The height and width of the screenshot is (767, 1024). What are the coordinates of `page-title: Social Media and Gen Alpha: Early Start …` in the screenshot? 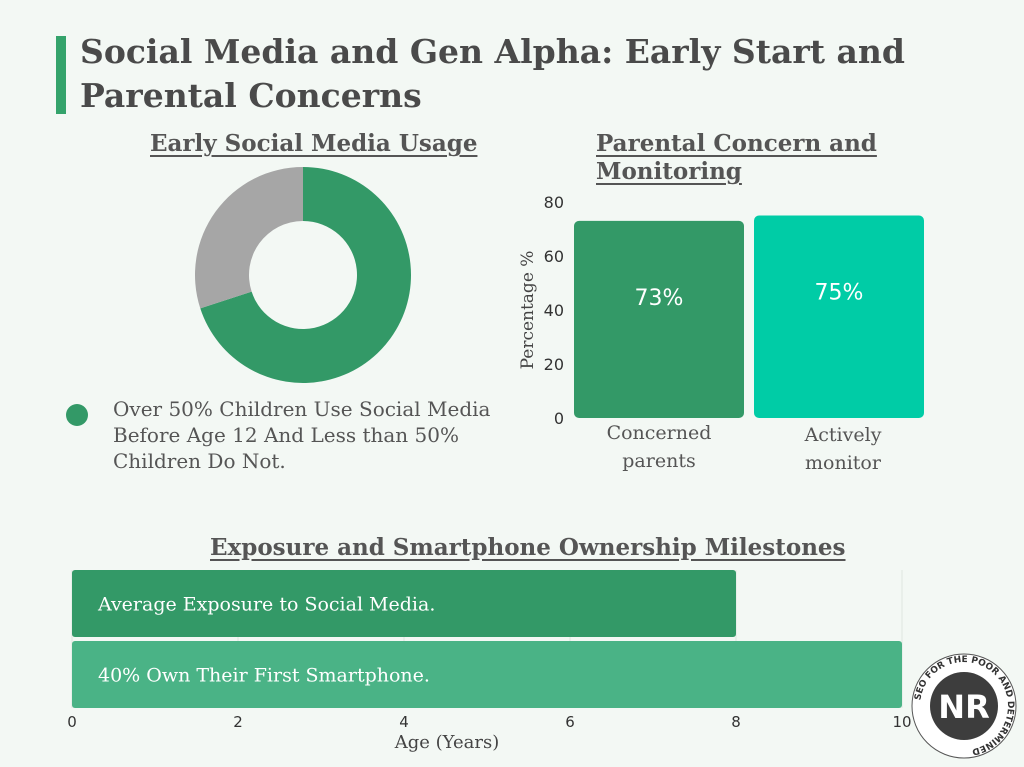 It's located at (492, 73).